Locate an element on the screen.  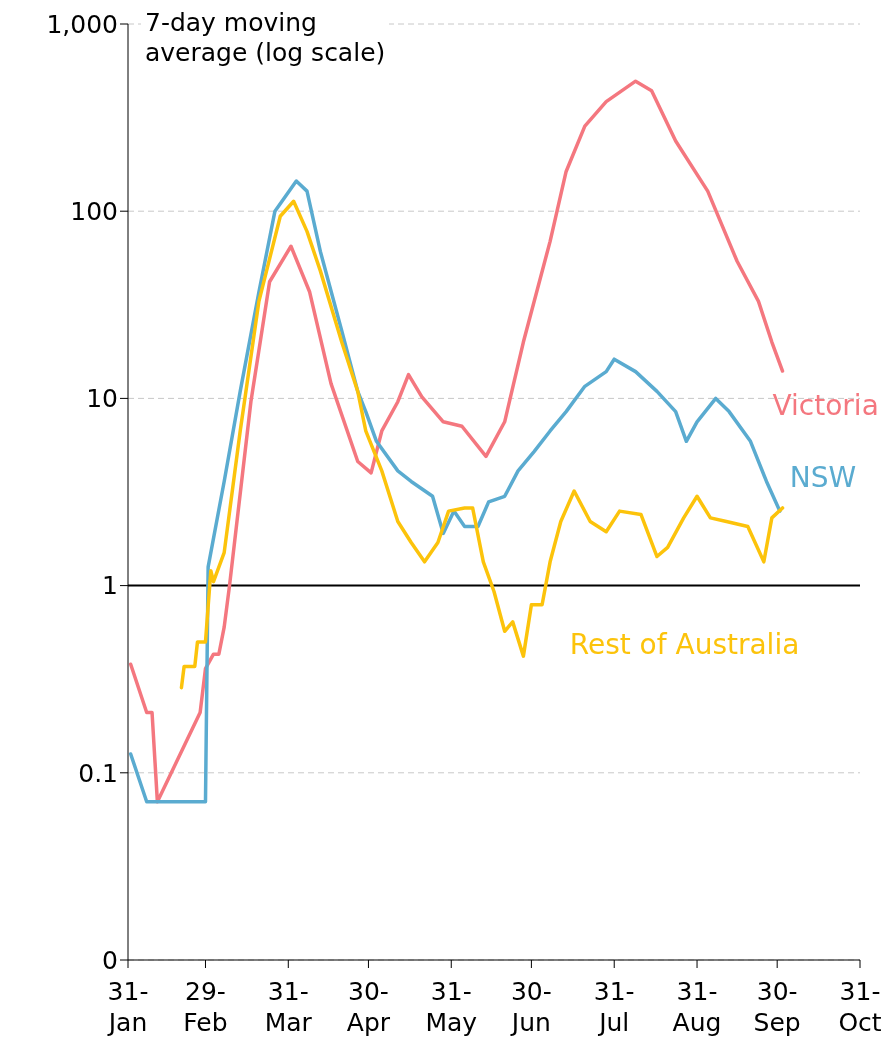
series-label: NSW is located at coordinates (823, 478).